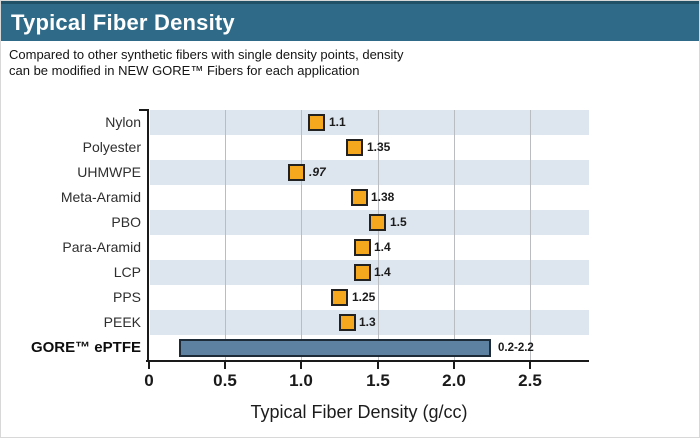  I want to click on category-label: UHMWPE, so click(109, 172).